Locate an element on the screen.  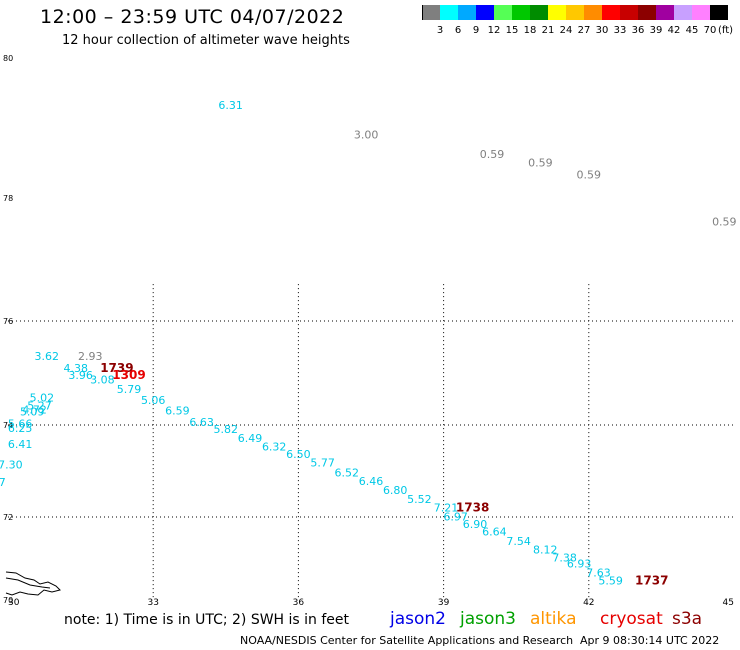
wave-height-label: 6.31 is located at coordinates (230, 105).